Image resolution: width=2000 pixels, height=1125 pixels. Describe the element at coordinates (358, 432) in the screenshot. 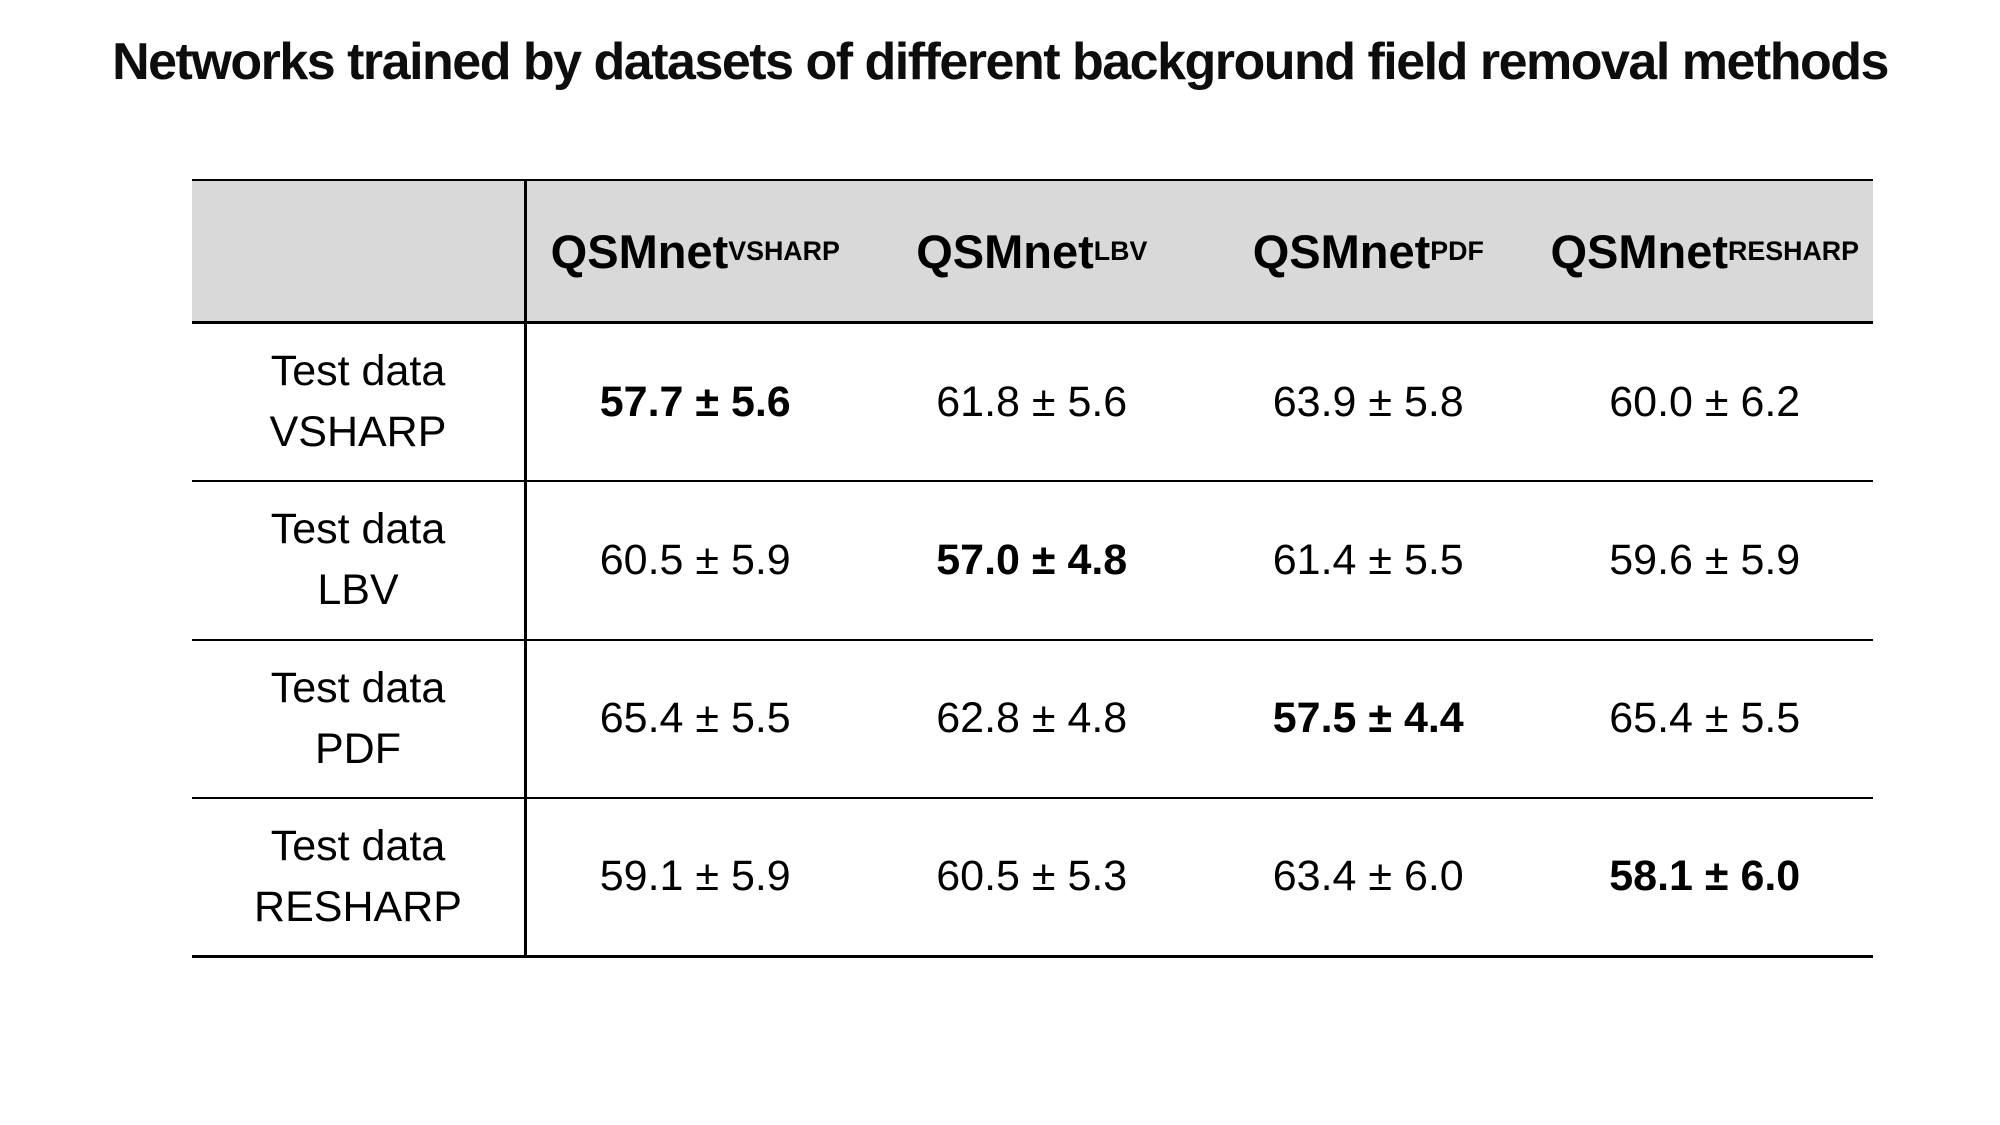

I see `row-label-line2: VSHARP` at that location.